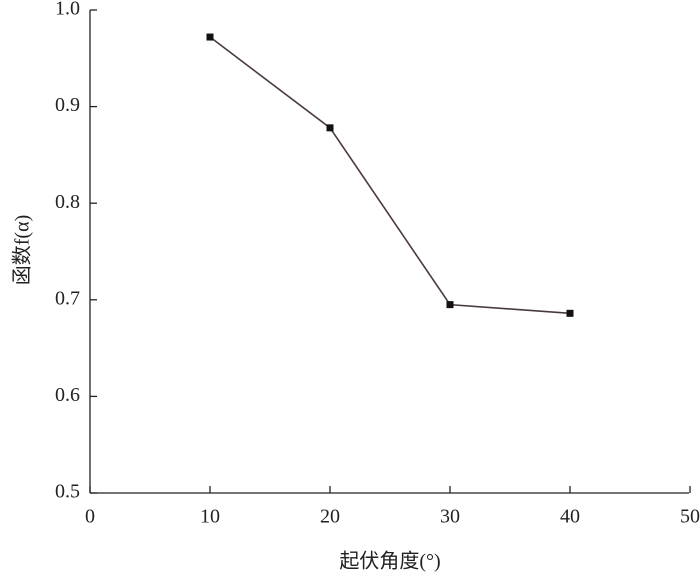 The image size is (700, 580). Describe the element at coordinates (570, 517) in the screenshot. I see `x-tick-label: 40` at that location.